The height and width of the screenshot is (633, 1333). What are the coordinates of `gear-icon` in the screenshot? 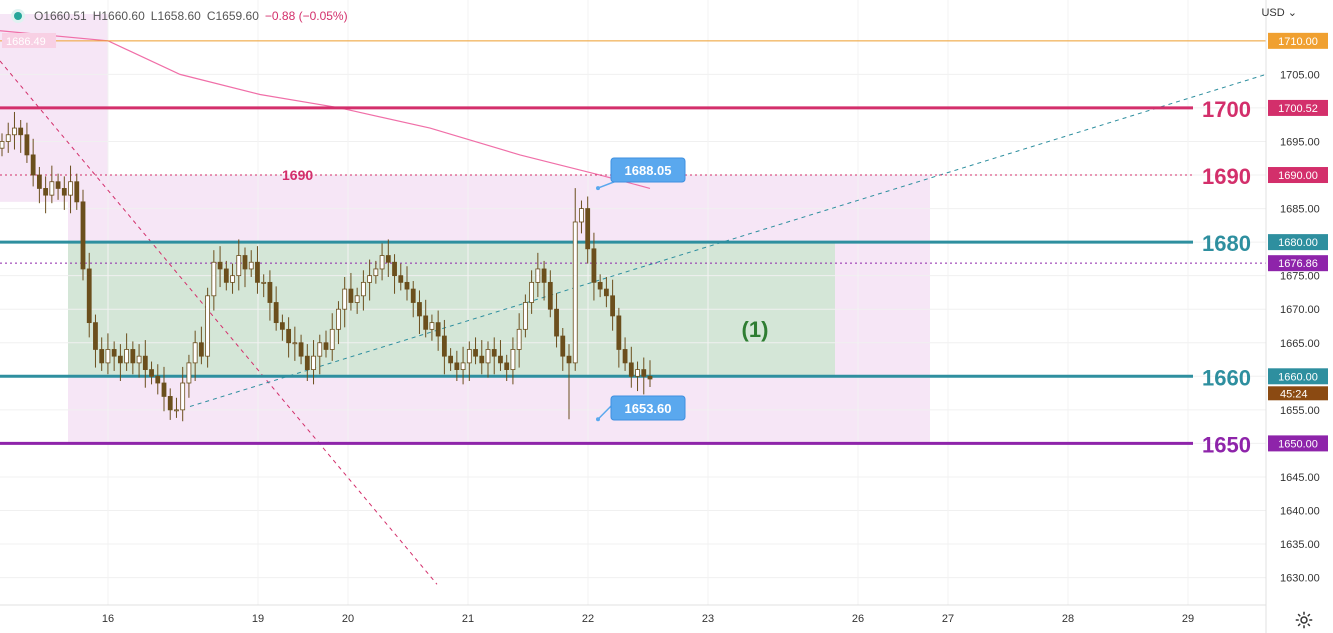 It's located at (1304, 620).